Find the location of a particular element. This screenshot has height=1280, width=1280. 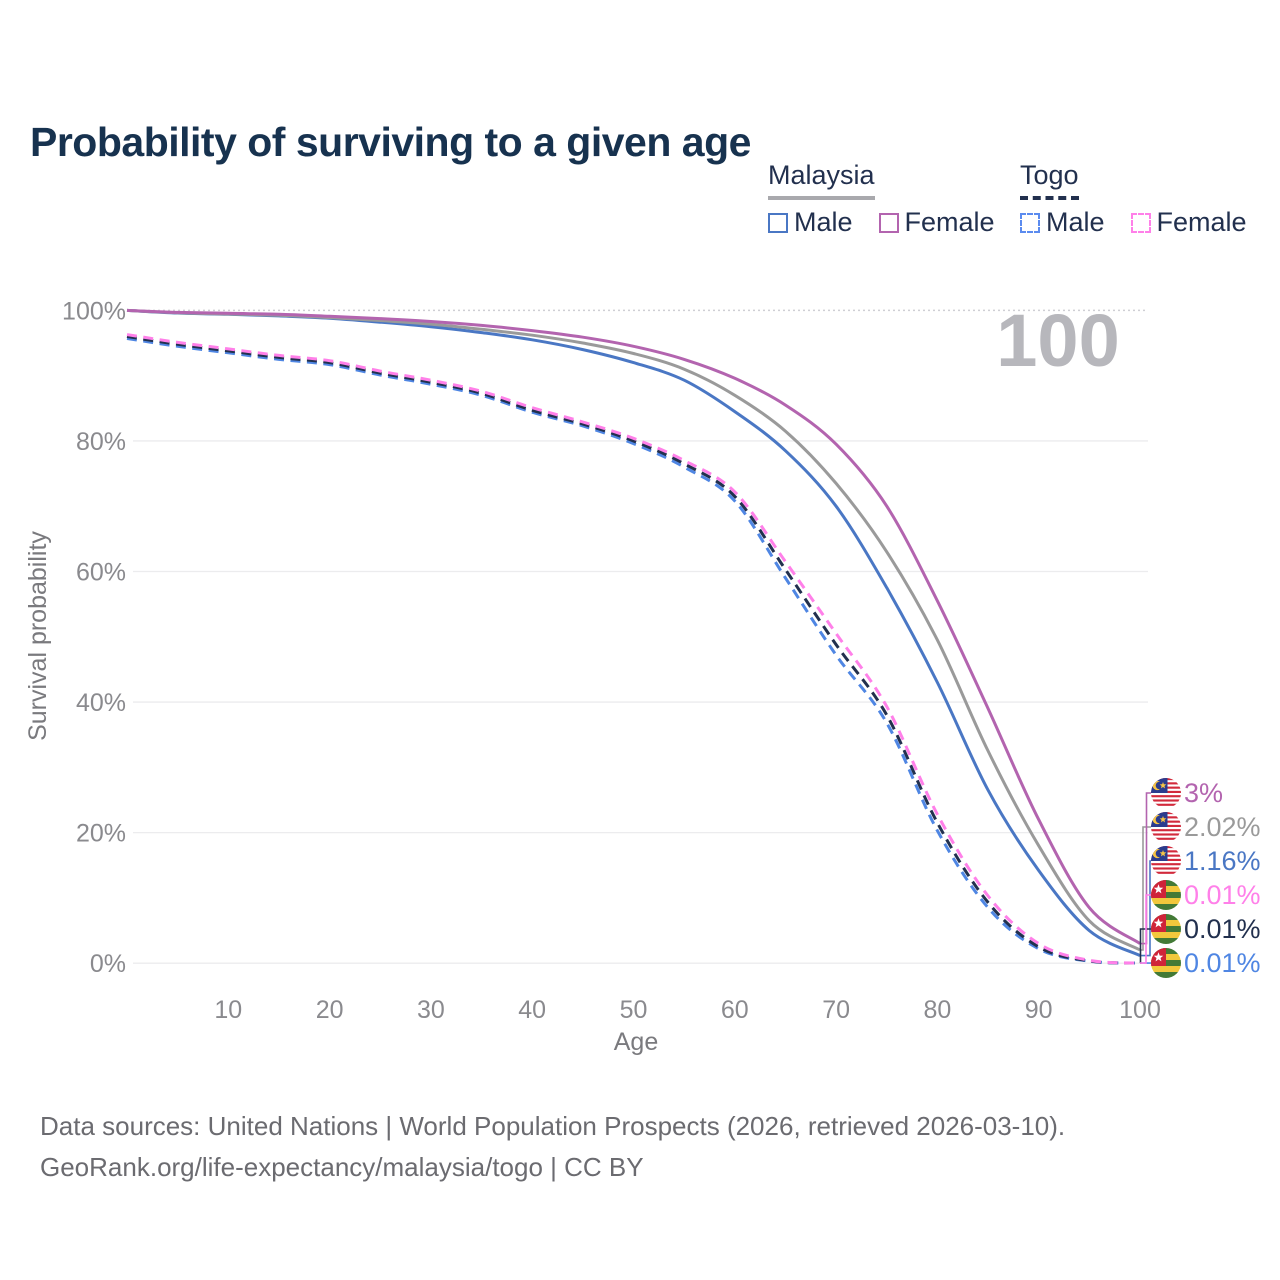

y-tick-label: 0% is located at coordinates (108, 964).